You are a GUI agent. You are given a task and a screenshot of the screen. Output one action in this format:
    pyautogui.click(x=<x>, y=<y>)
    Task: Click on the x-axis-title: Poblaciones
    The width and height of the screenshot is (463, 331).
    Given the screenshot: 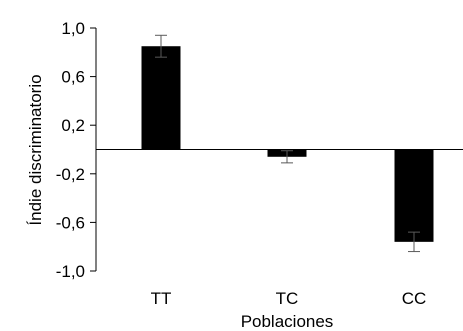 What is the action you would take?
    pyautogui.click(x=287, y=321)
    